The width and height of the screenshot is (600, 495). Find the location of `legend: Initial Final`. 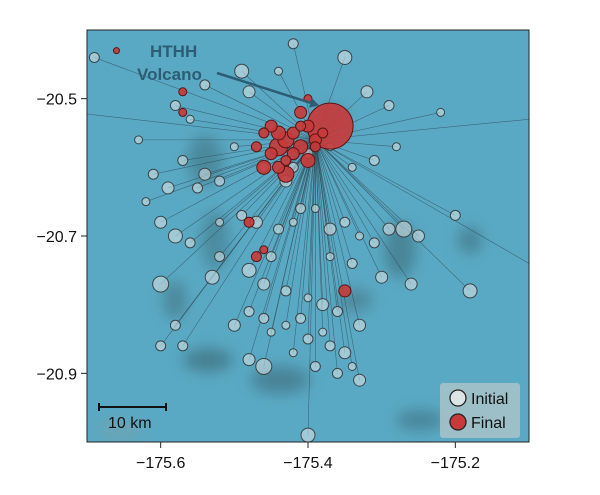

legend: Initial Final is located at coordinates (480, 410).